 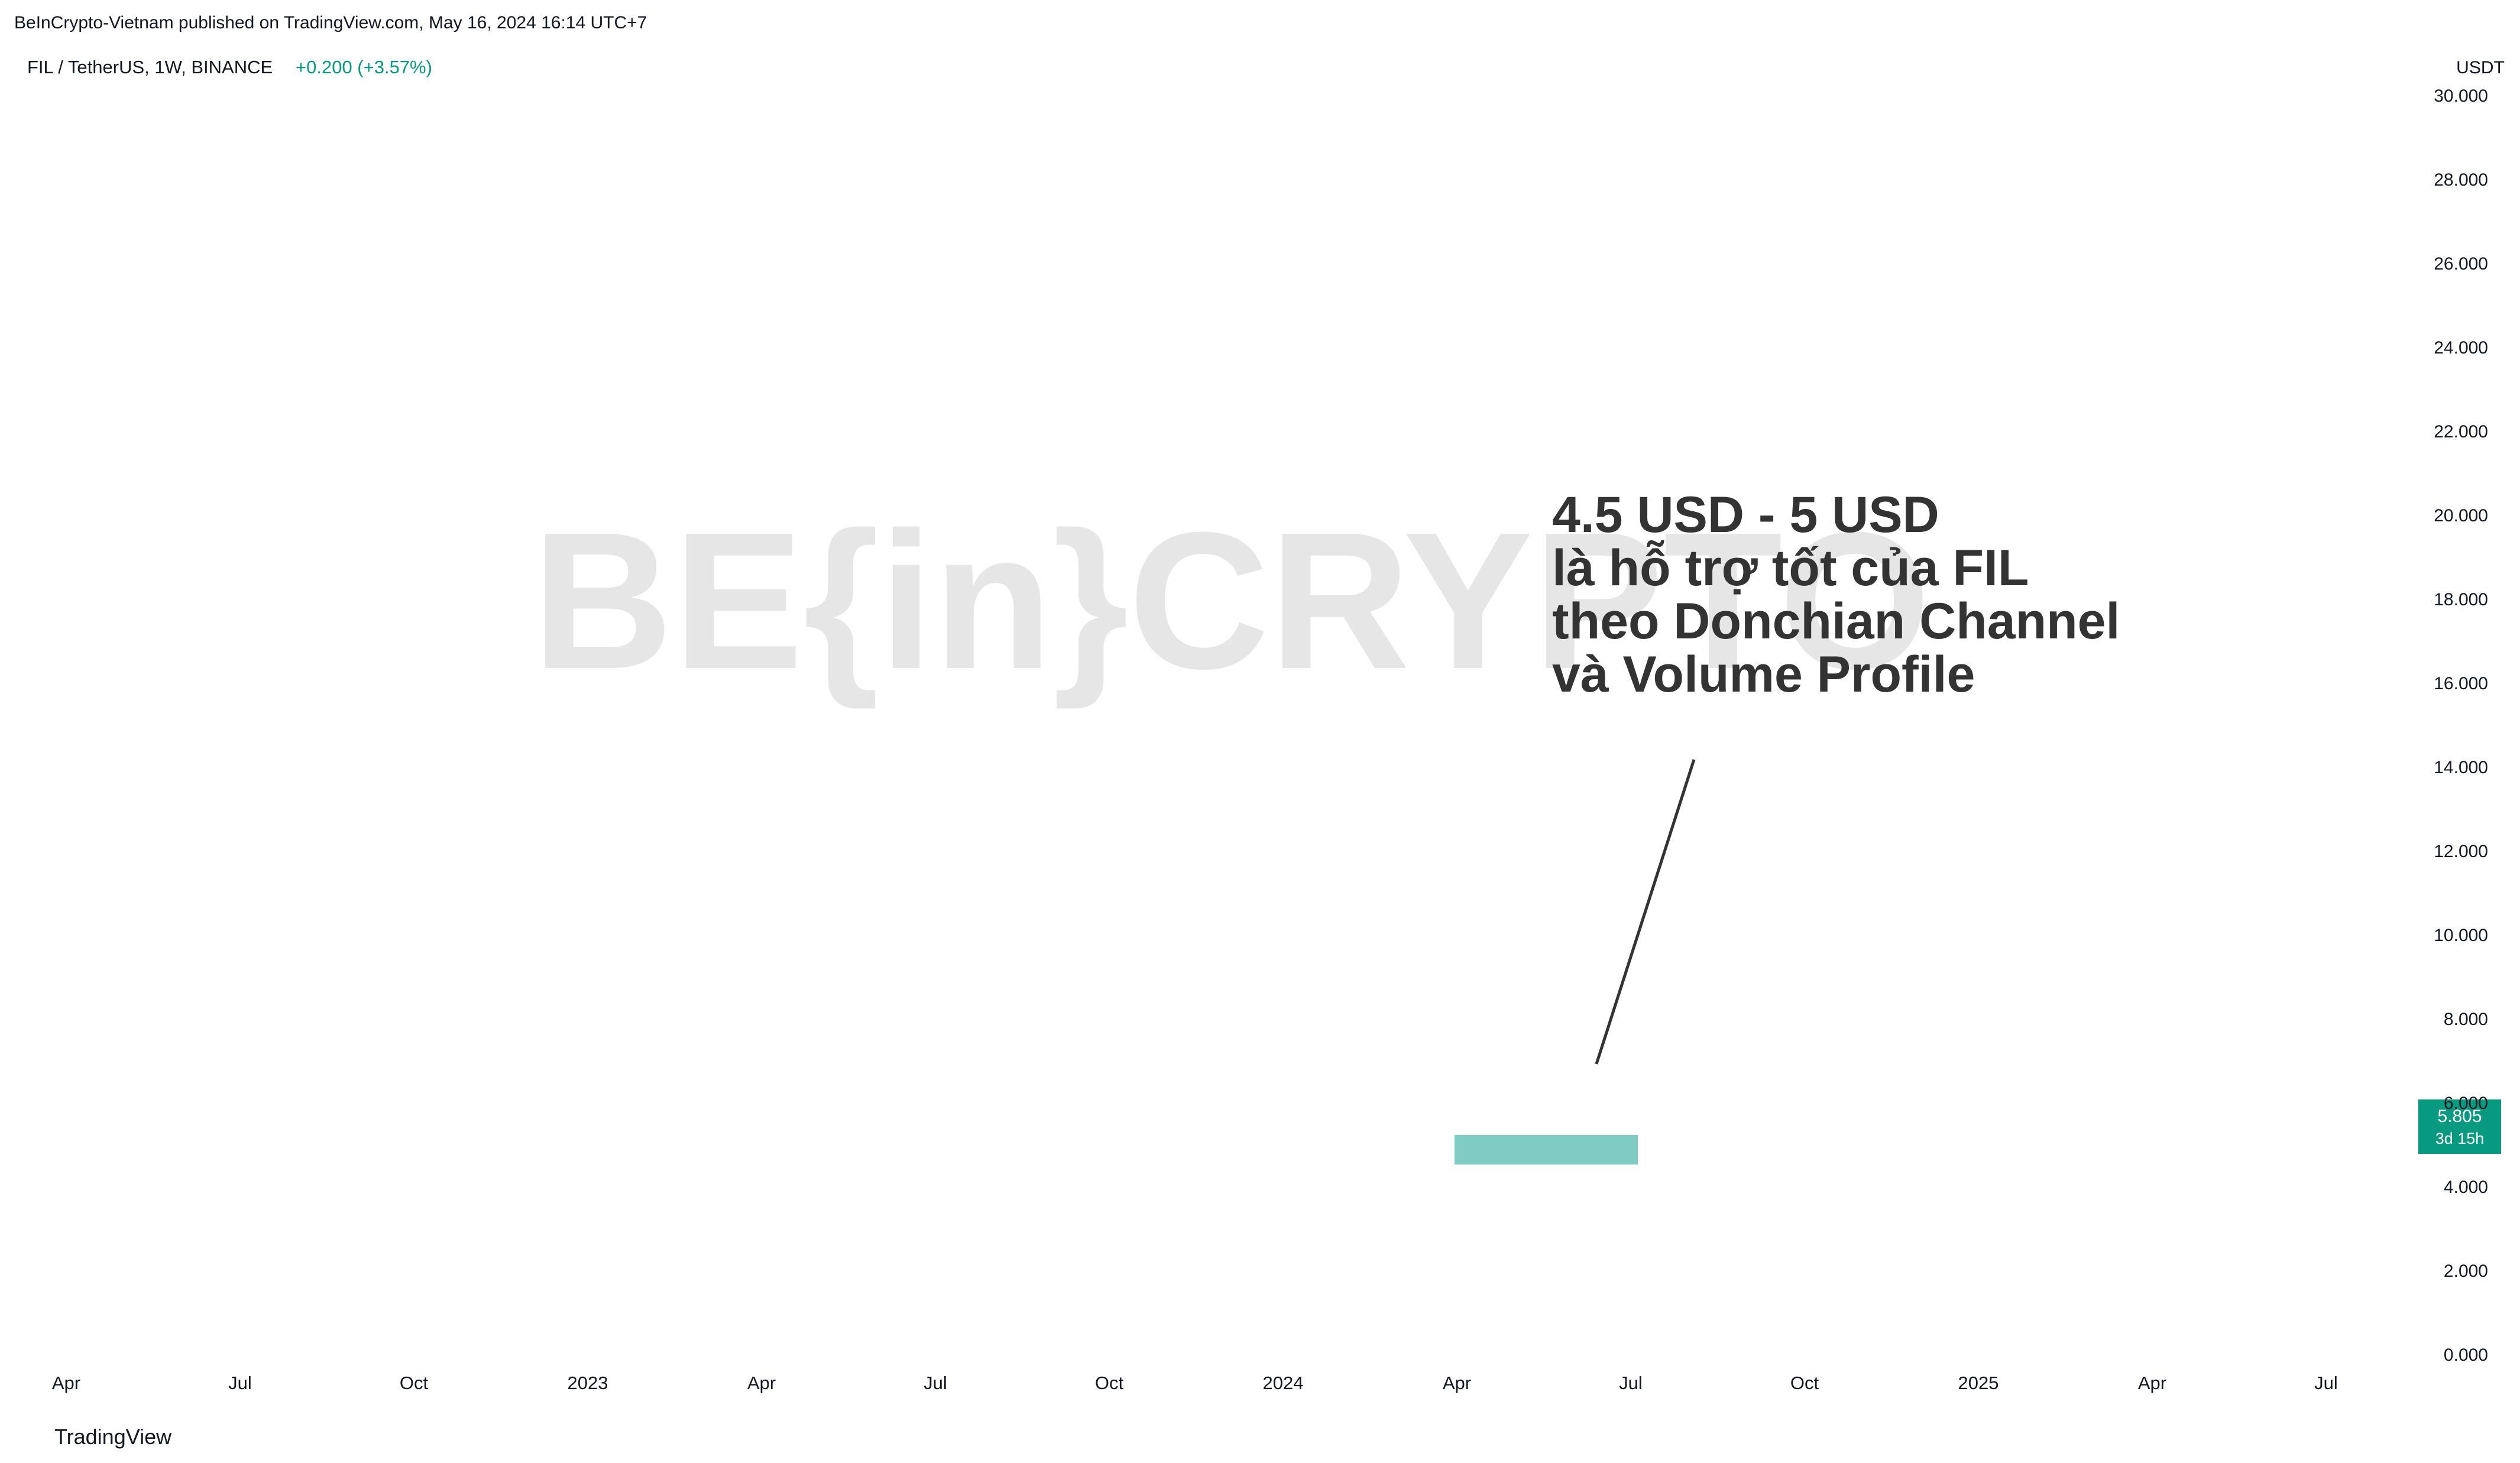 What do you see at coordinates (364, 67) in the screenshot?
I see `change-label: +0.200 (+3.57%)` at bounding box center [364, 67].